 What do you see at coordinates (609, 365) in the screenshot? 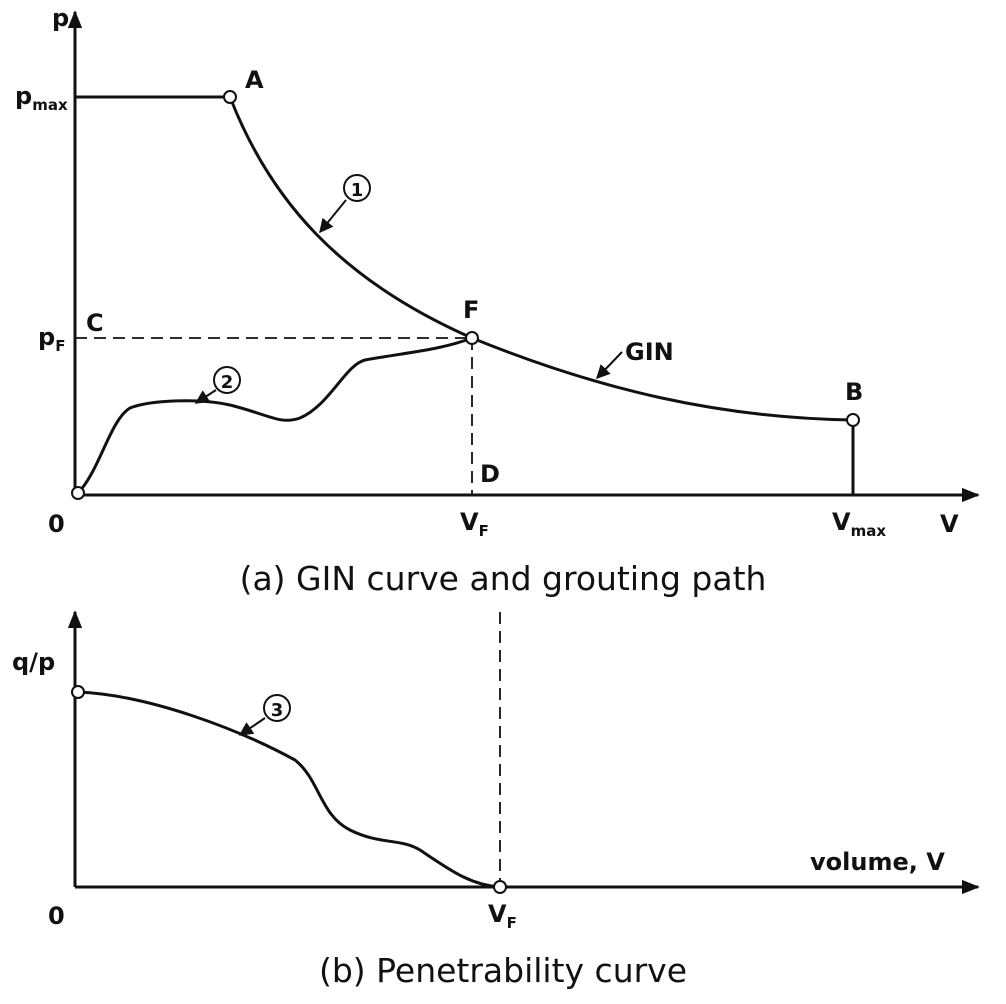
I see `gin-arrow` at bounding box center [609, 365].